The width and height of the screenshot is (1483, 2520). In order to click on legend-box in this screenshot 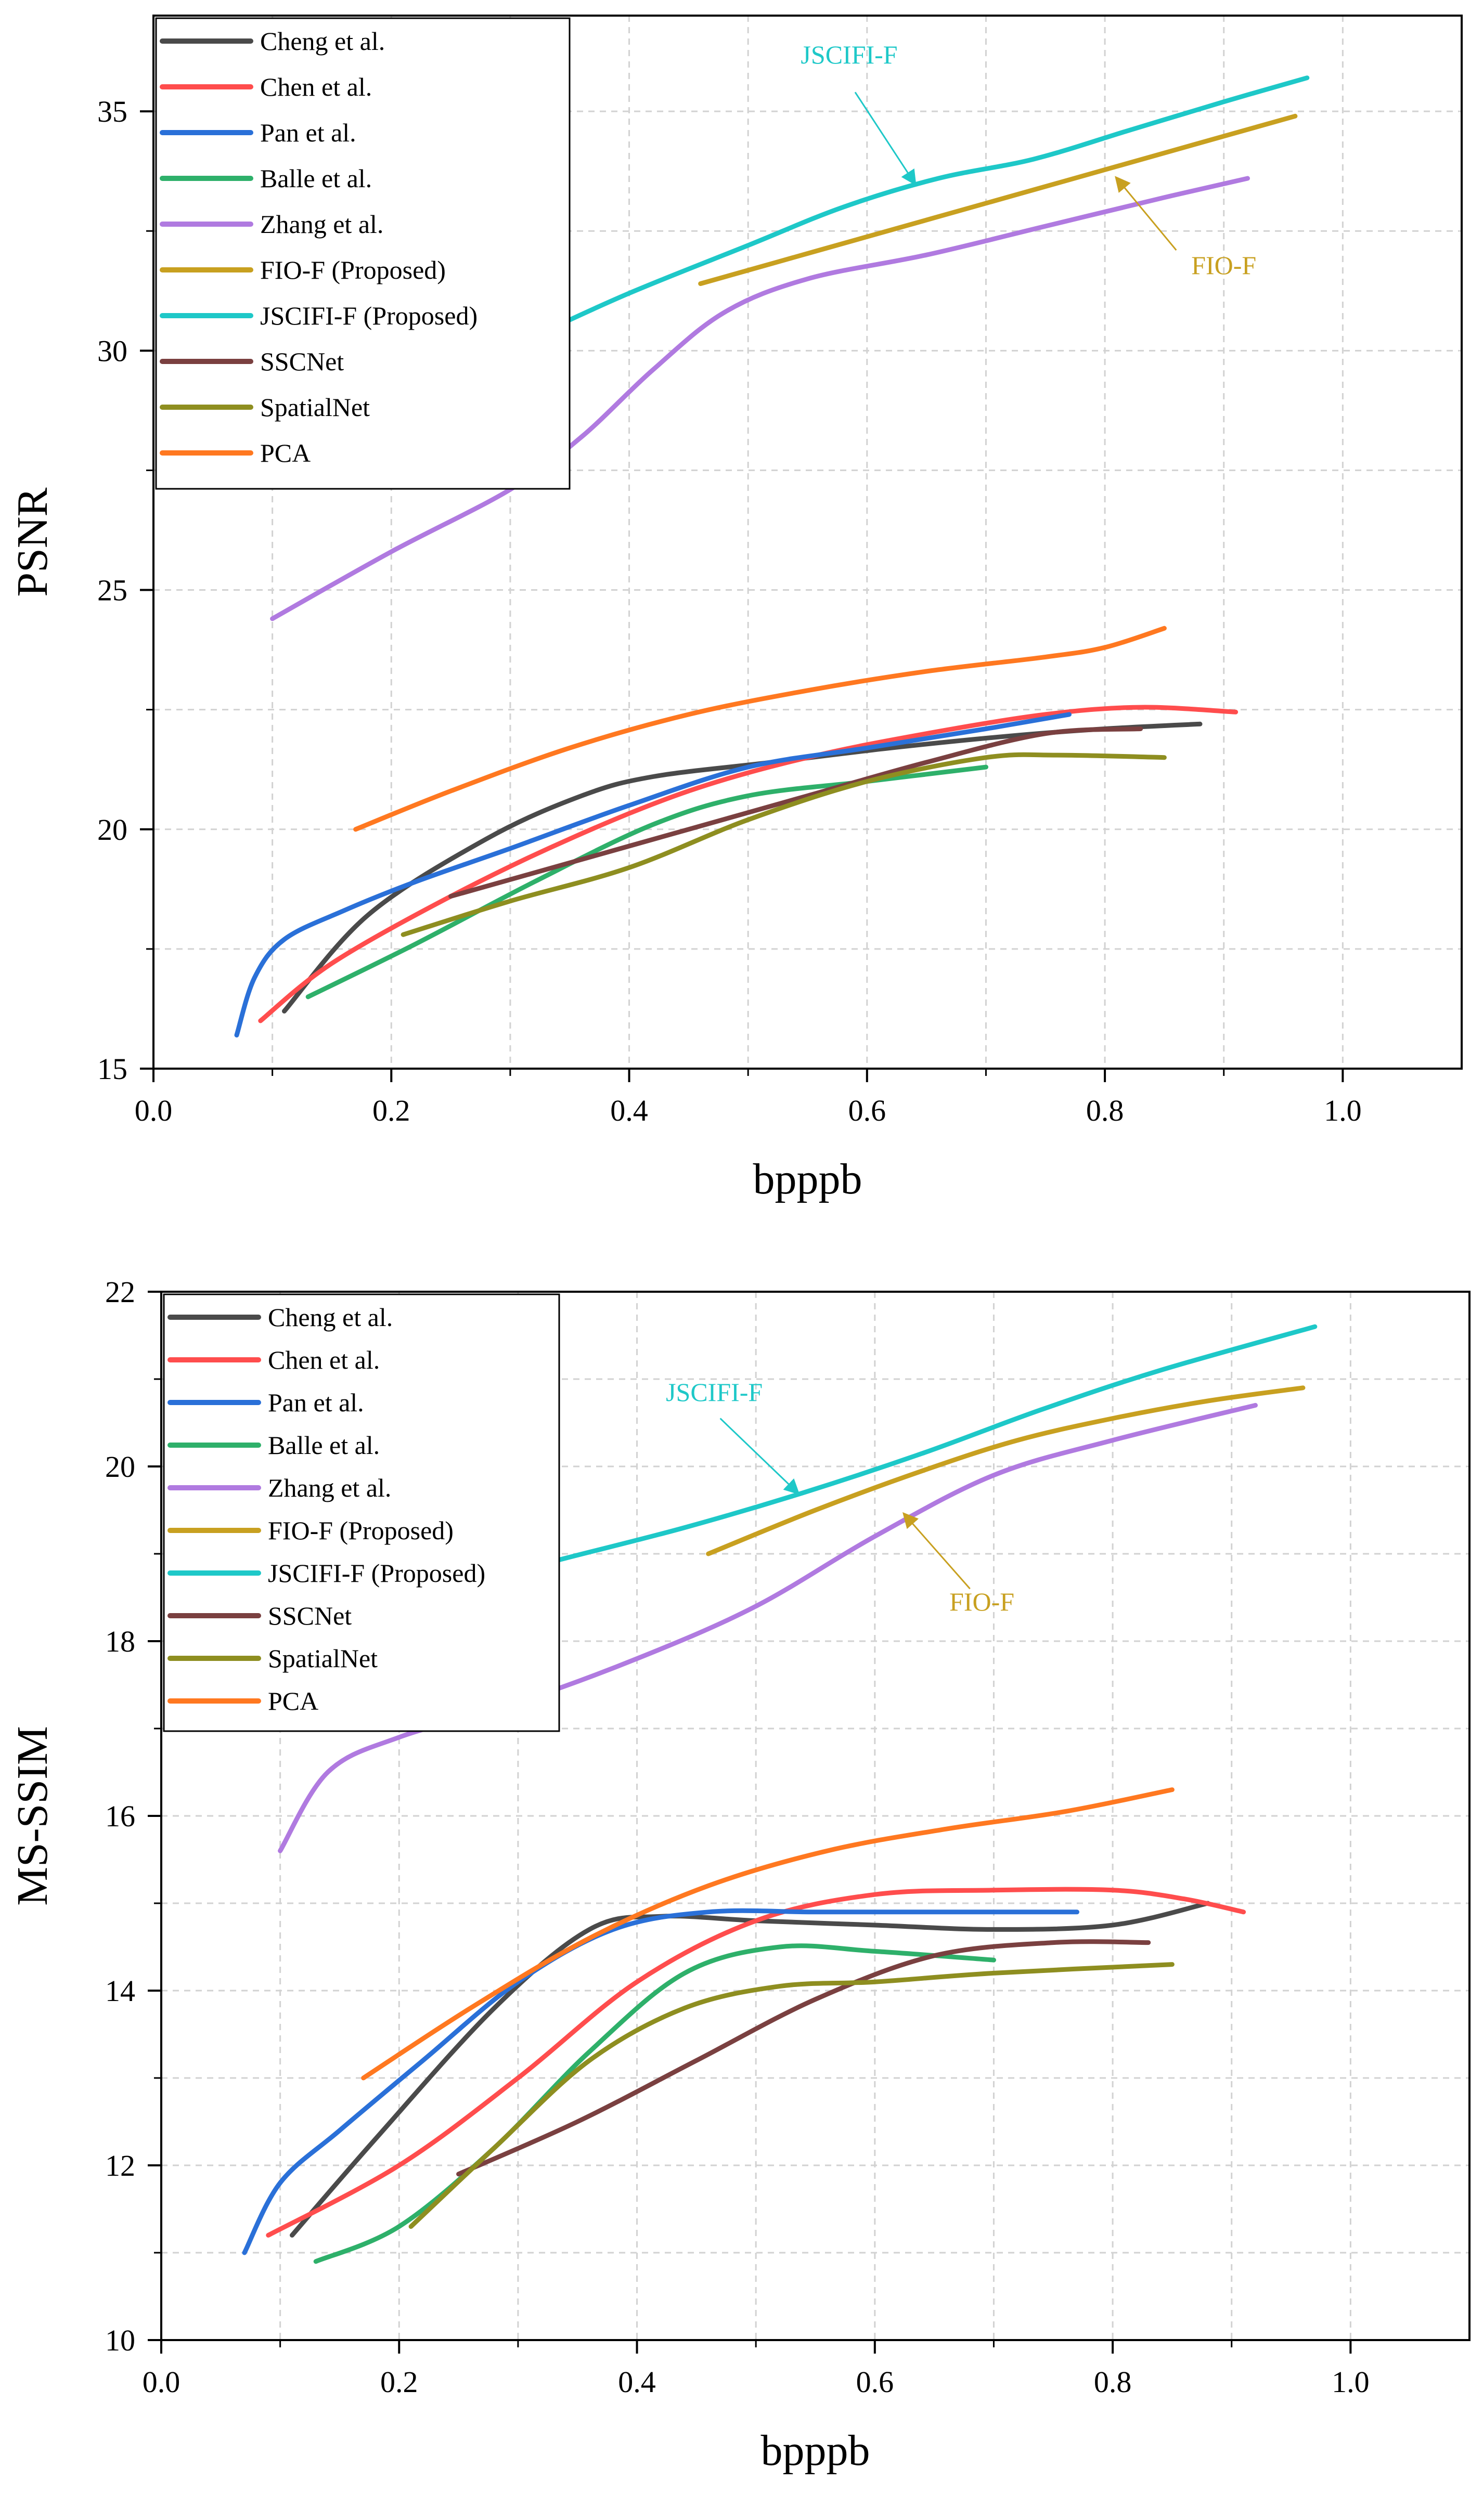, I will do `click(363, 253)`.